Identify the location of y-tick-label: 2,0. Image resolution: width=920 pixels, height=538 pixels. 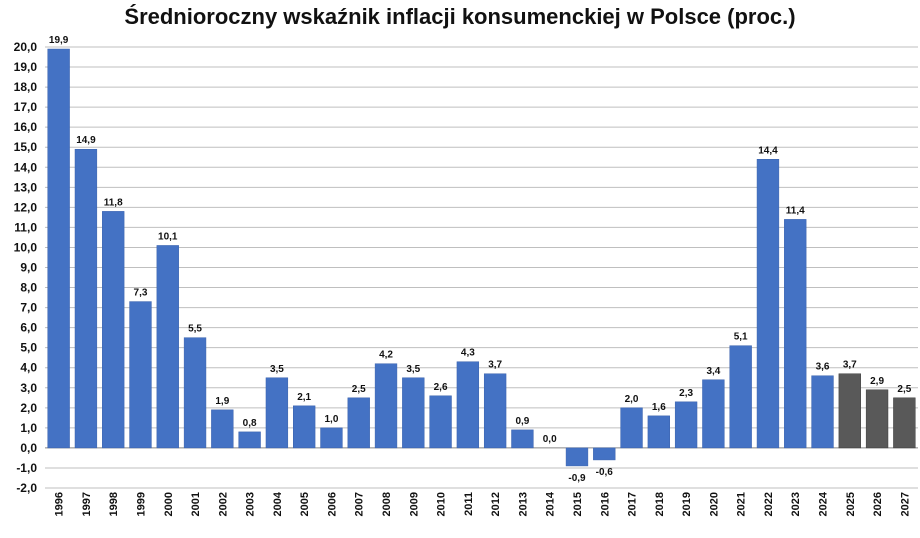
(28, 408).